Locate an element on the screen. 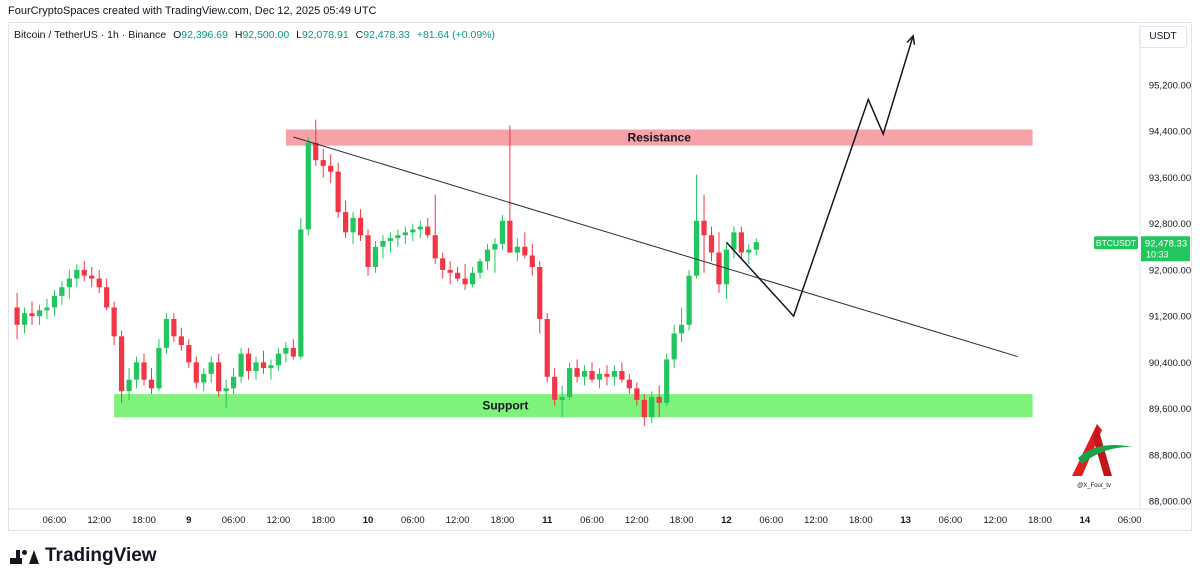 The image size is (1200, 581). symbol-name: Bitcoin / TetherUS · 1h · Binance is located at coordinates (90, 35).